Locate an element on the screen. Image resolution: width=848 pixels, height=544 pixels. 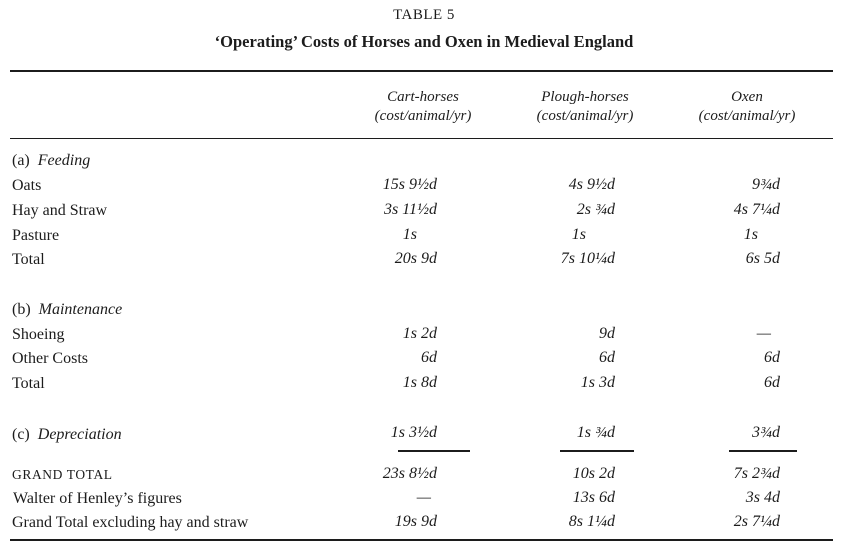
column-header-cart-horses: Cart-horses (cost/animal/yr) is located at coordinates (423, 107).